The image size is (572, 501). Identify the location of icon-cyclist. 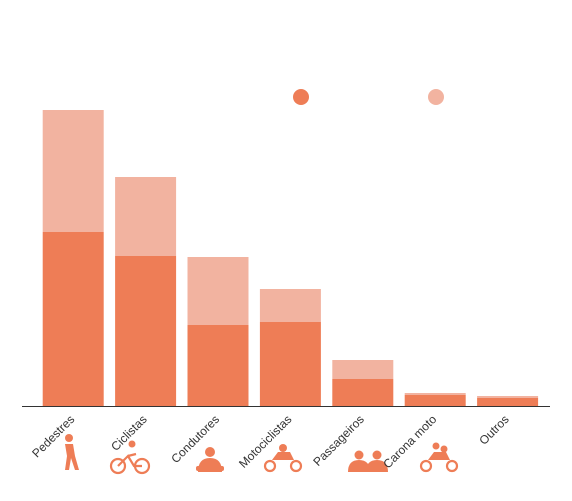
(130, 457).